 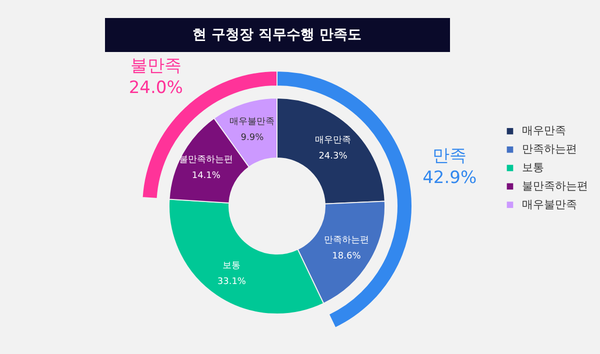 What do you see at coordinates (449, 178) in the screenshot?
I see `data-label: 42.9%` at bounding box center [449, 178].